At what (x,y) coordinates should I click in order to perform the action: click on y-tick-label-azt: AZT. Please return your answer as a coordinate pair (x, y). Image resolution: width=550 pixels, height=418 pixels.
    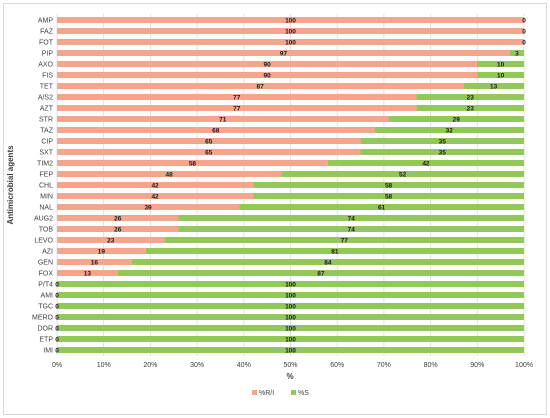
    Looking at the image, I should click on (47, 109).